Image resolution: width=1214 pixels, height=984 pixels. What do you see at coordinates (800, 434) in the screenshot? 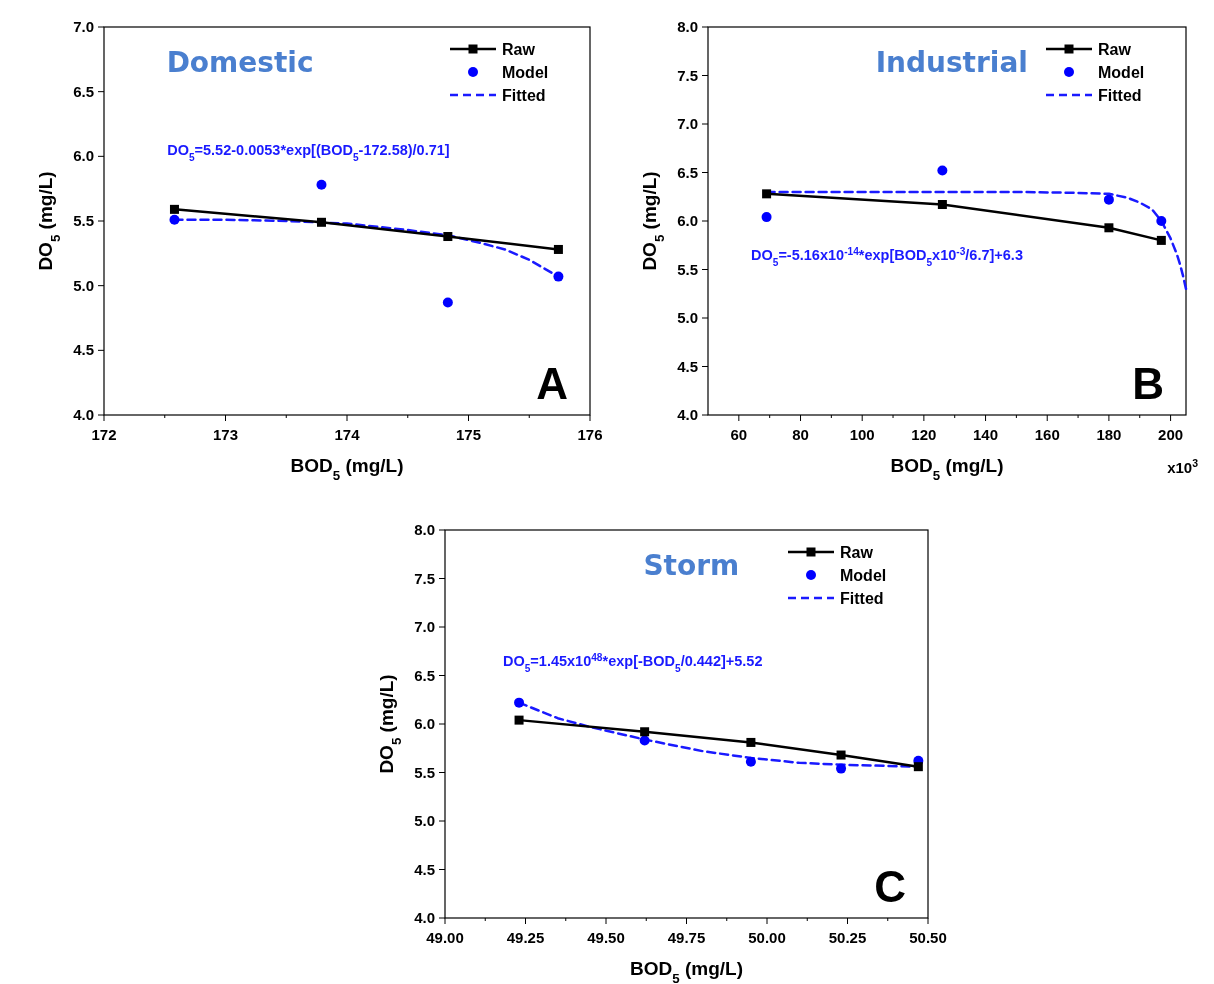
I see `x-tick-label: 80` at bounding box center [800, 434].